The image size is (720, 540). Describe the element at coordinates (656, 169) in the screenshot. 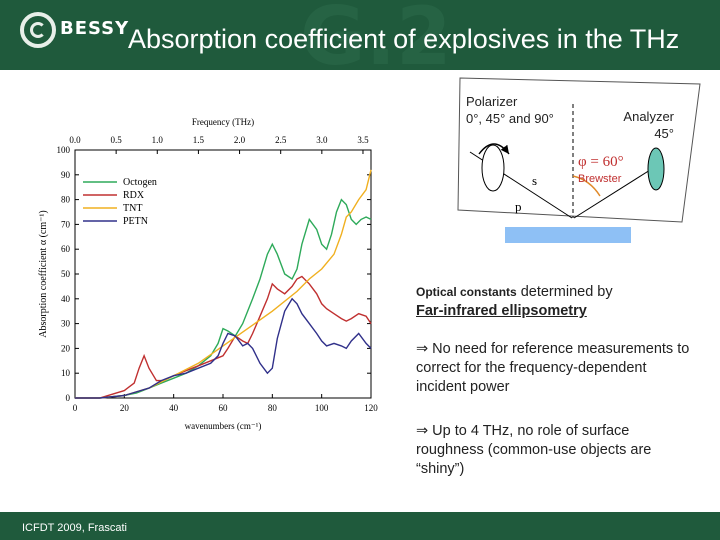

I see `analyzer-icon` at that location.